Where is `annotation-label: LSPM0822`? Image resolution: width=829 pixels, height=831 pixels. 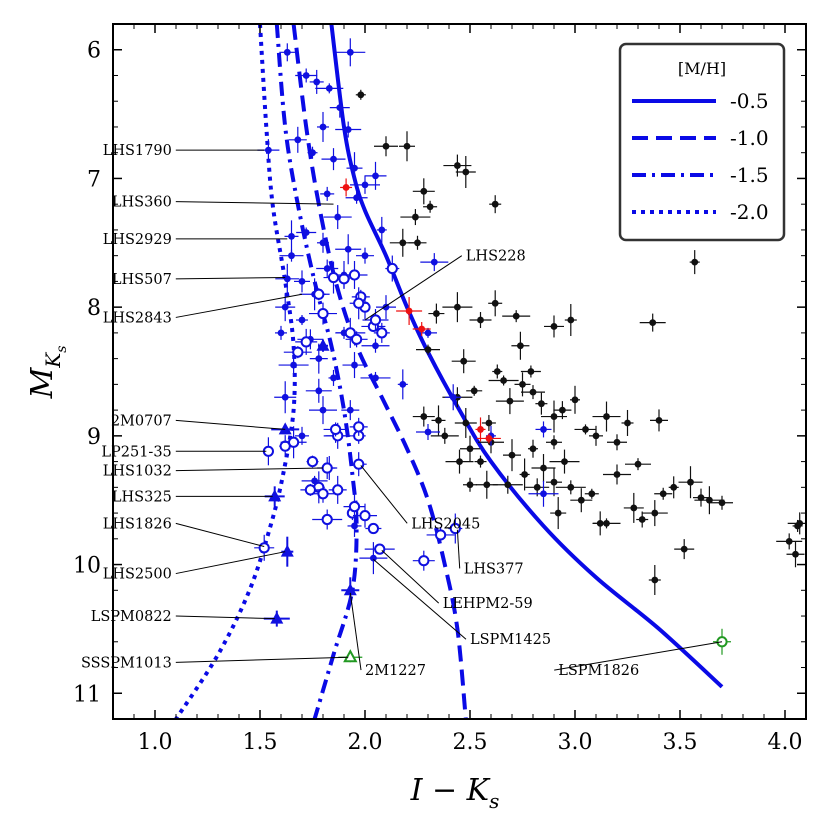 annotation-label: LSPM0822 is located at coordinates (131, 617).